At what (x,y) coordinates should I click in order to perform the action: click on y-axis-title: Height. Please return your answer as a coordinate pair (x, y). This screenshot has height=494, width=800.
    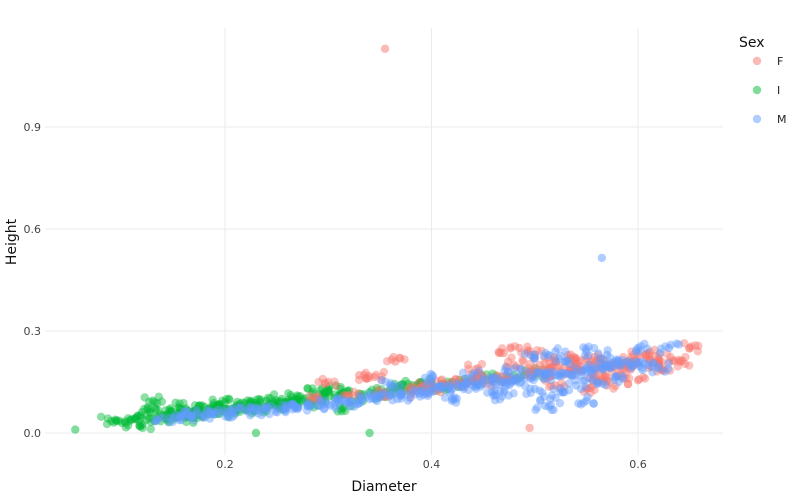
    Looking at the image, I should click on (12, 241).